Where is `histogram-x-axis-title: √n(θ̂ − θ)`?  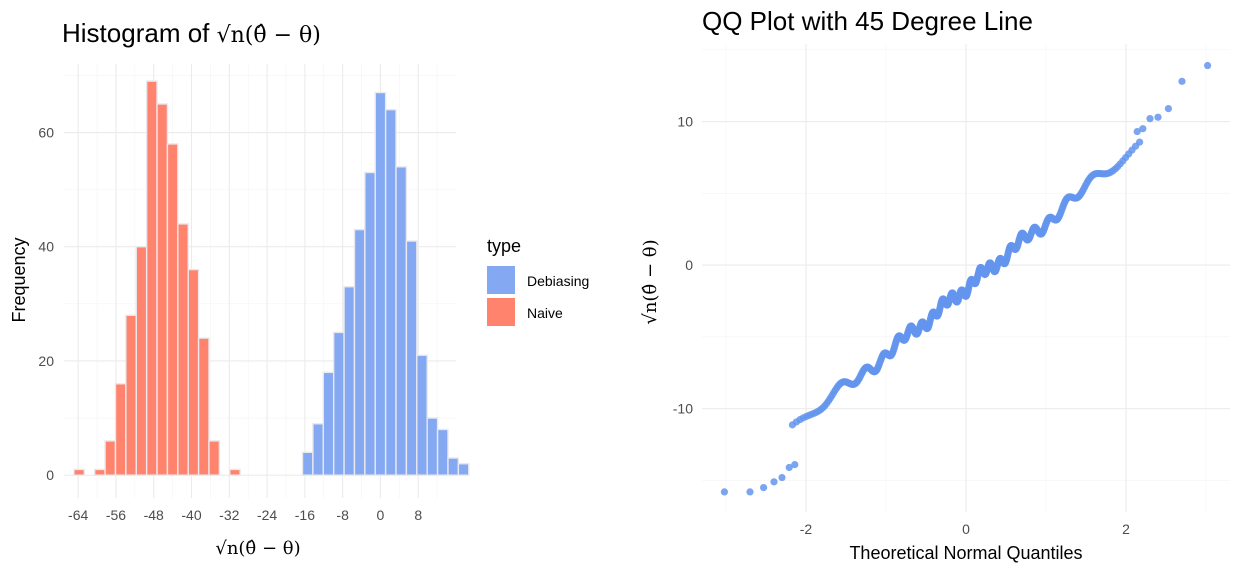
histogram-x-axis-title: √n(θ̂ − θ) is located at coordinates (257, 548).